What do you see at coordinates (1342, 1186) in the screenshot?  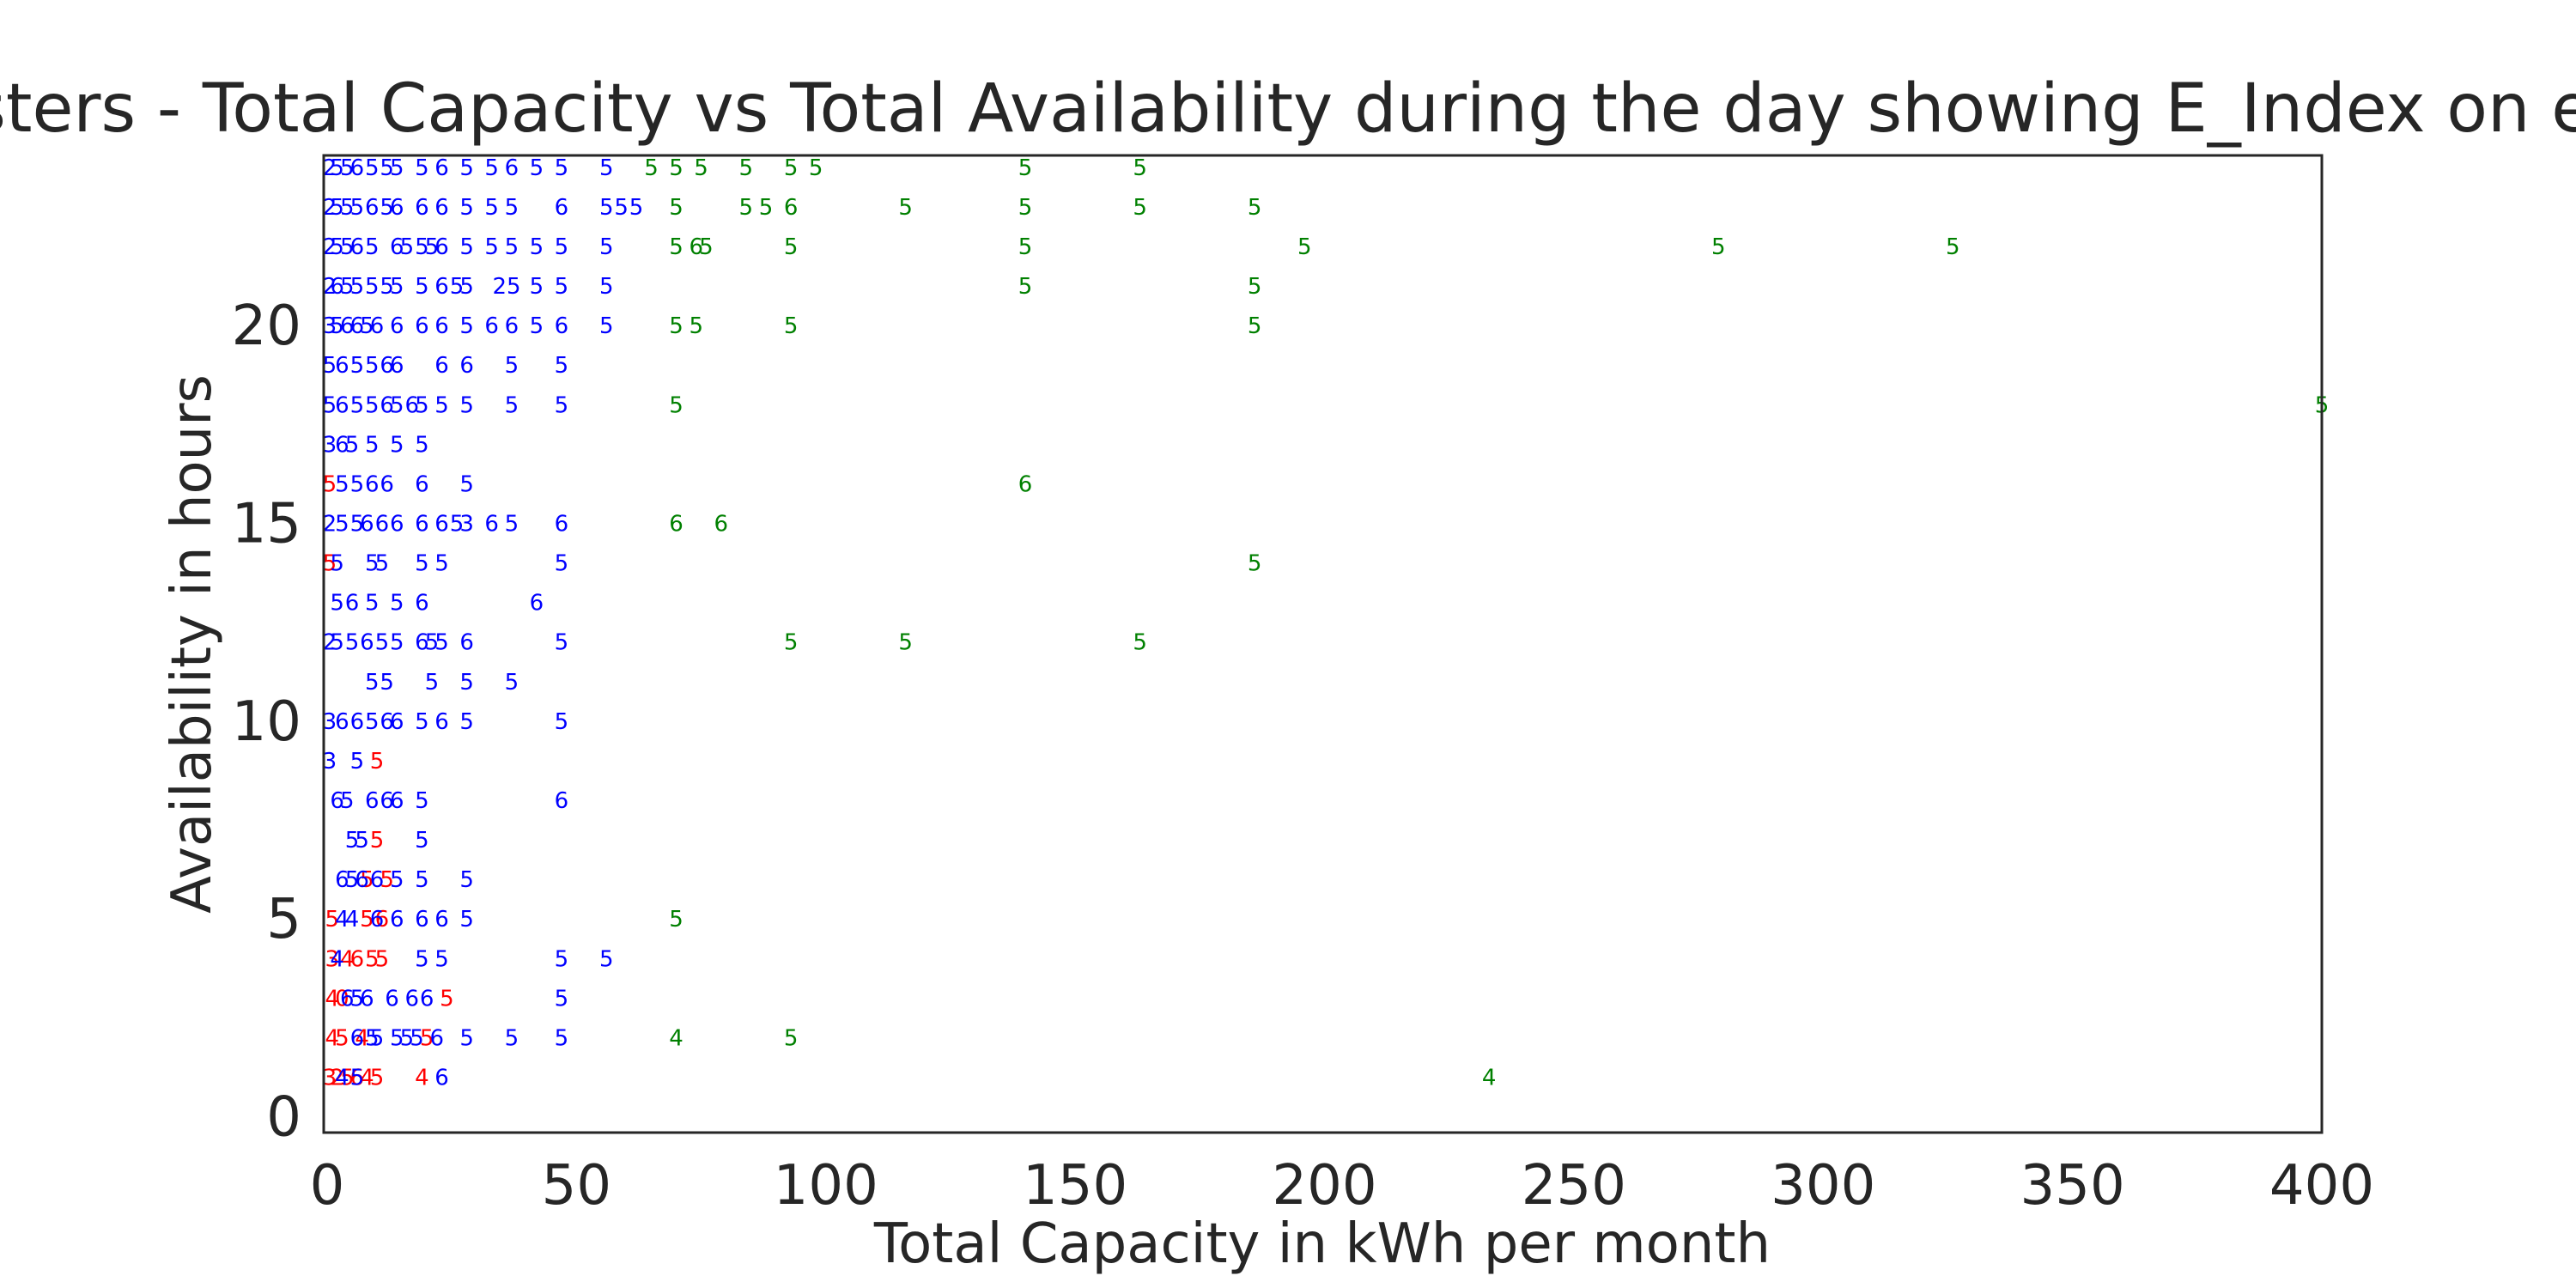 I see `x-axis-ticks: 0 50 100 150 200 250 300 350 400` at bounding box center [1342, 1186].